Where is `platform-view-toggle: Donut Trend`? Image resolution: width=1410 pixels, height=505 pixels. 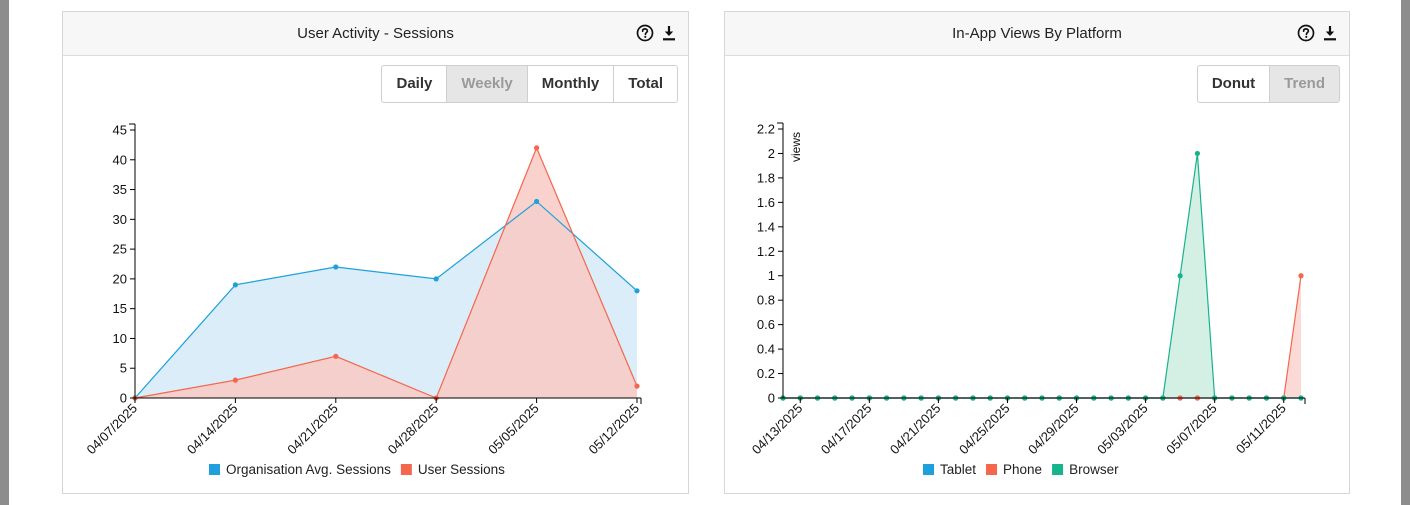 platform-view-toggle: Donut Trend is located at coordinates (1268, 84).